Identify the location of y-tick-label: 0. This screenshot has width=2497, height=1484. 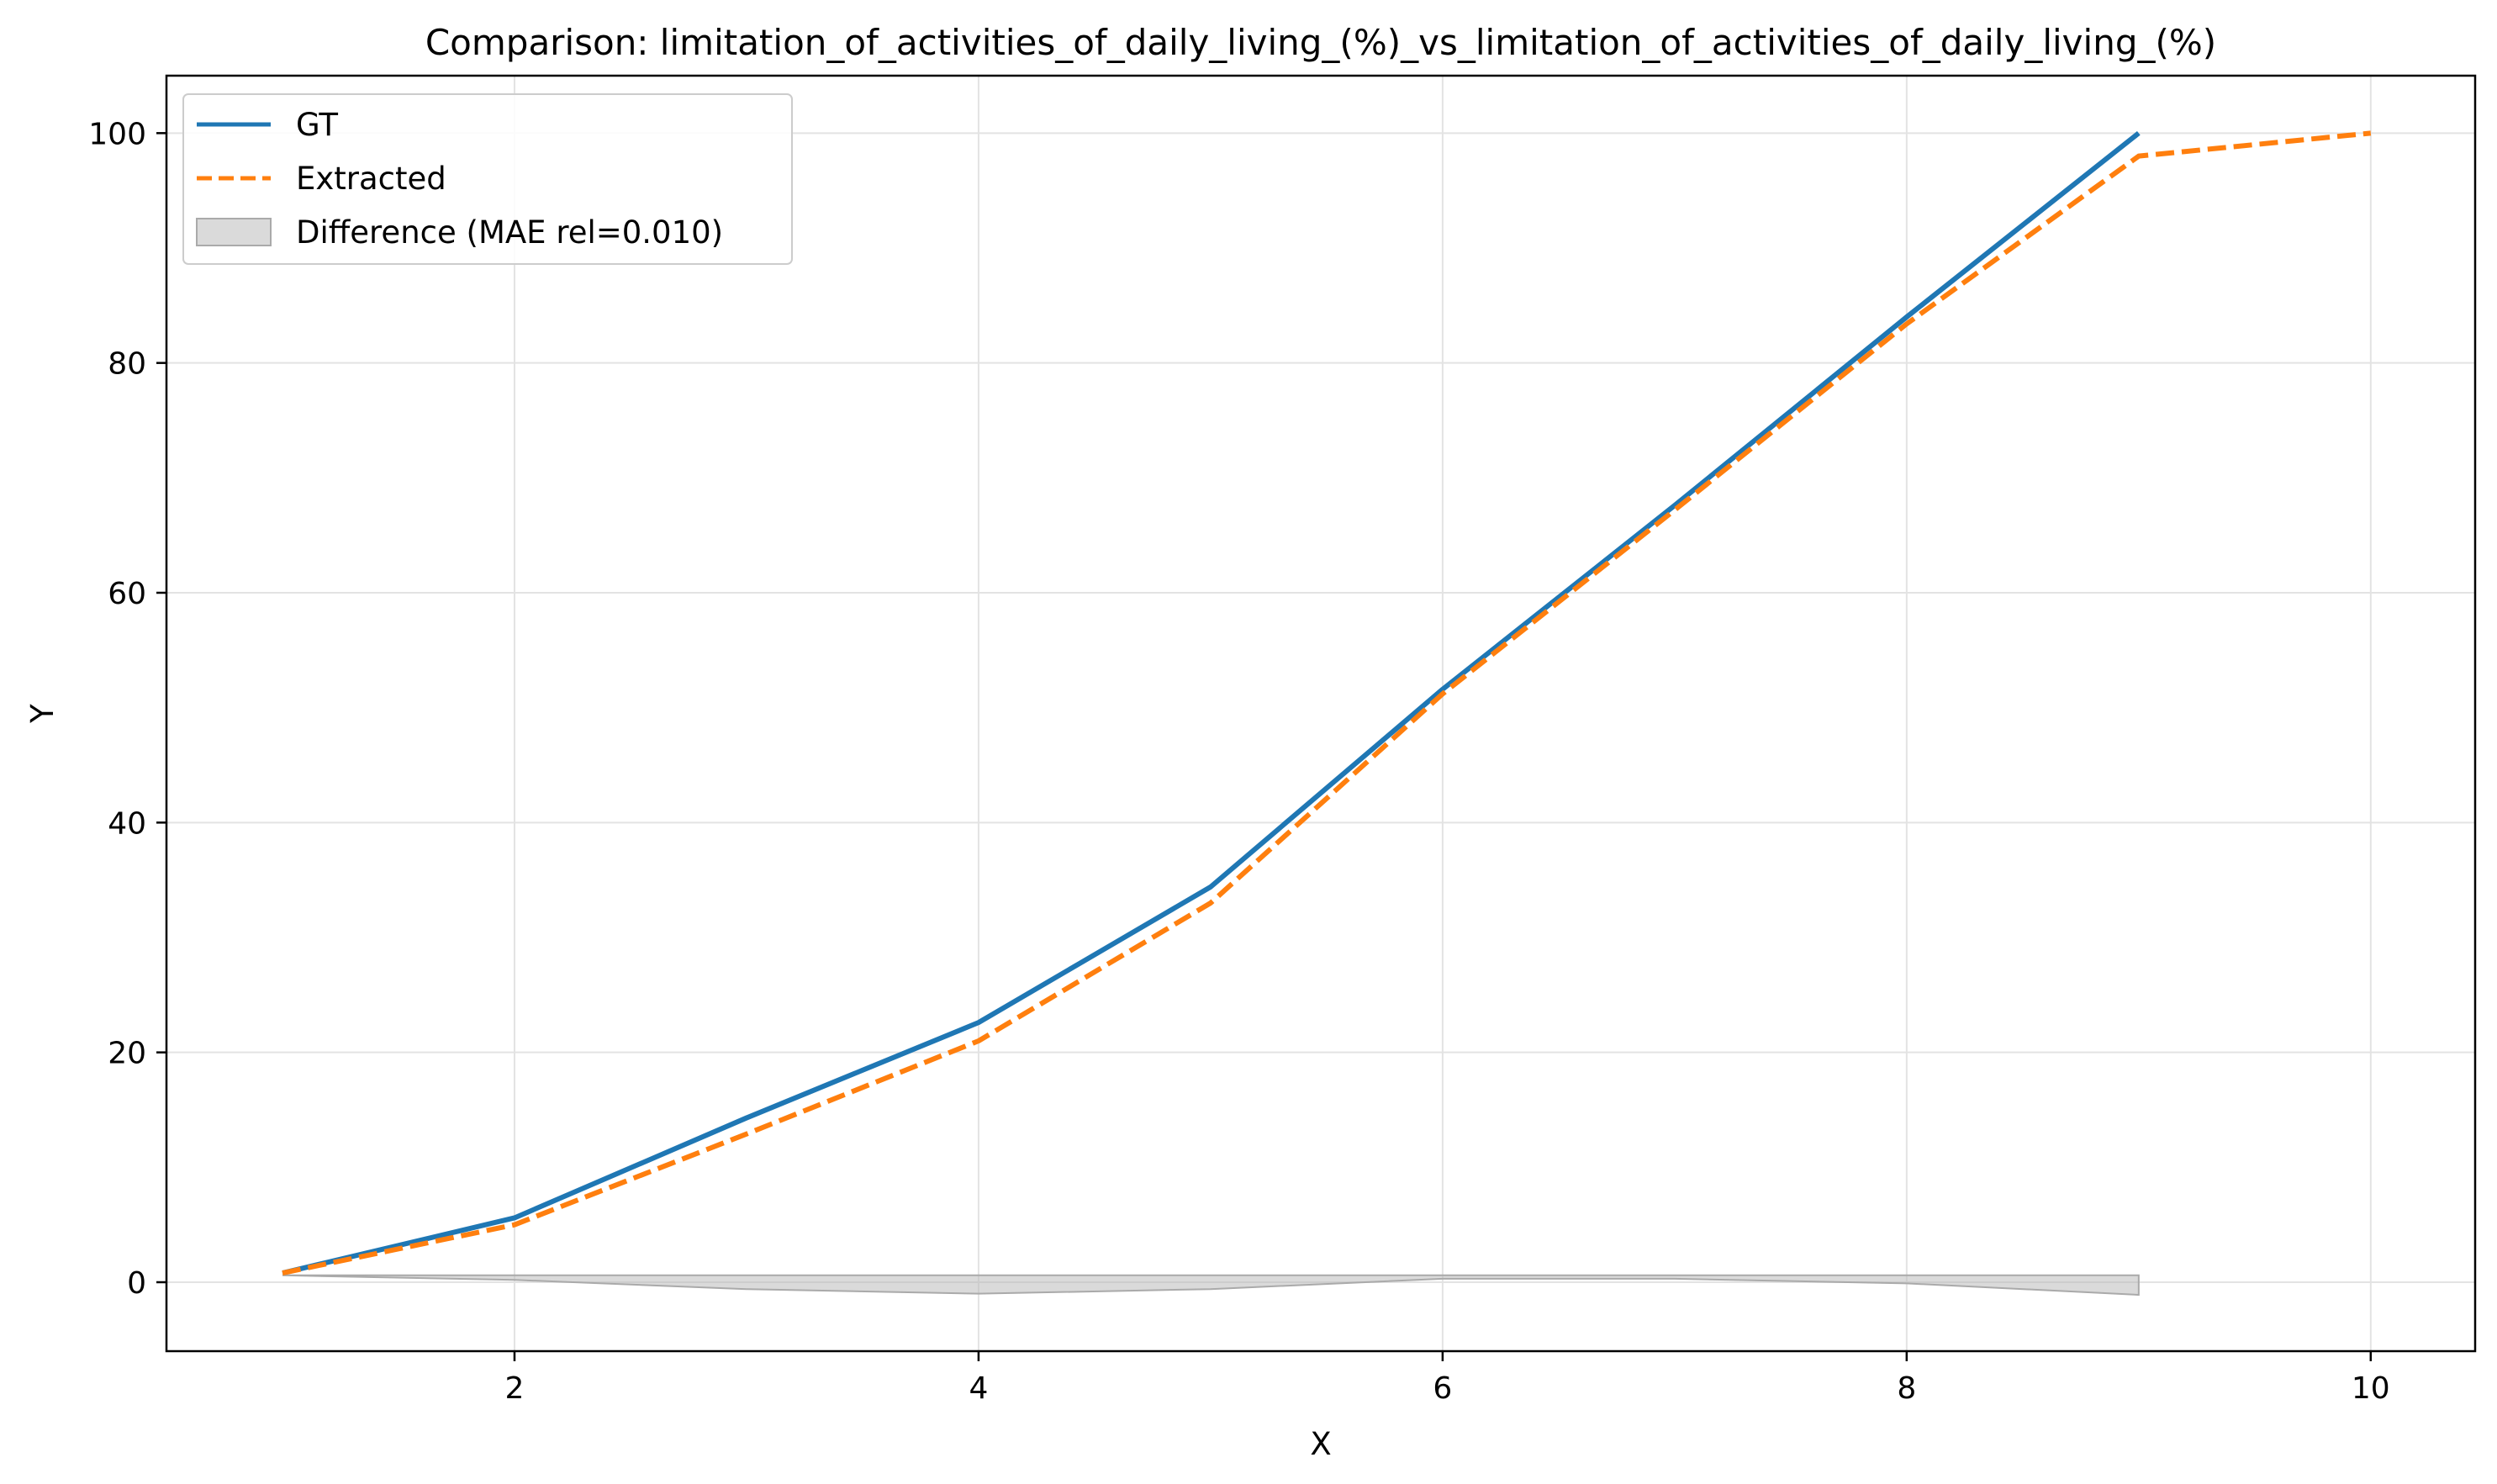
(136, 1283).